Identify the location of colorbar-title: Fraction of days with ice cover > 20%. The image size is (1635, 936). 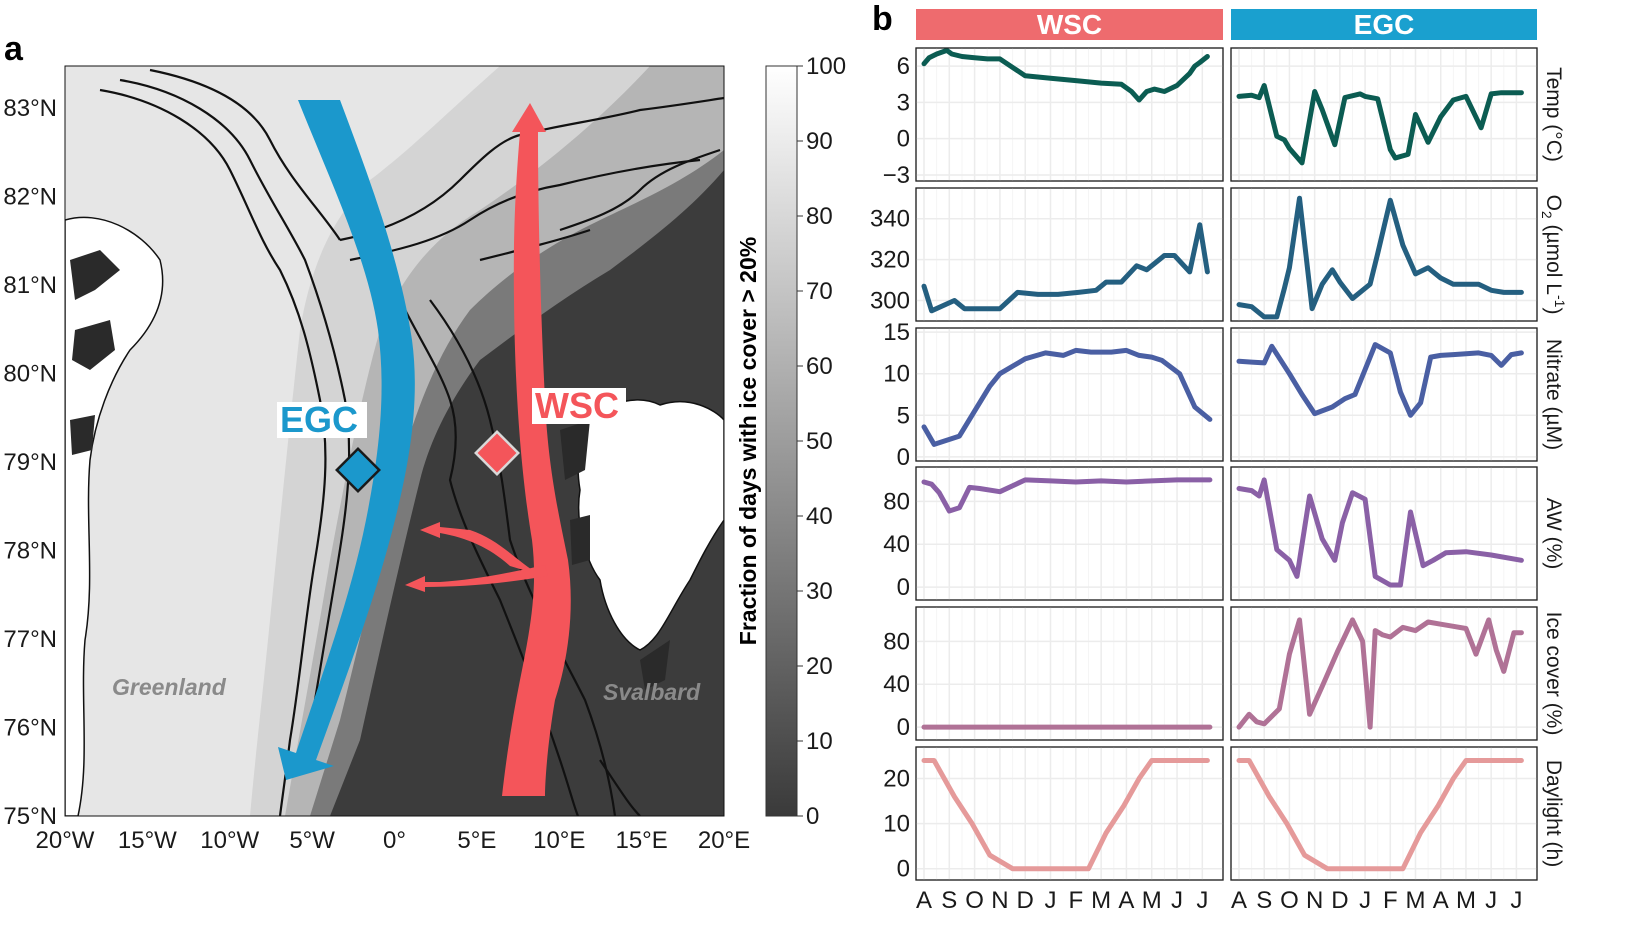
(748, 441).